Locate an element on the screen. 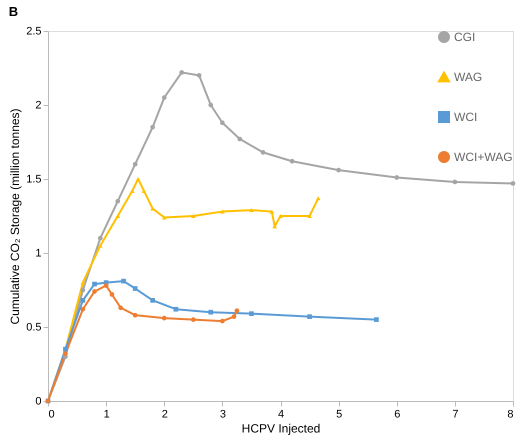  y-tick-label: 1 is located at coordinates (38, 254).